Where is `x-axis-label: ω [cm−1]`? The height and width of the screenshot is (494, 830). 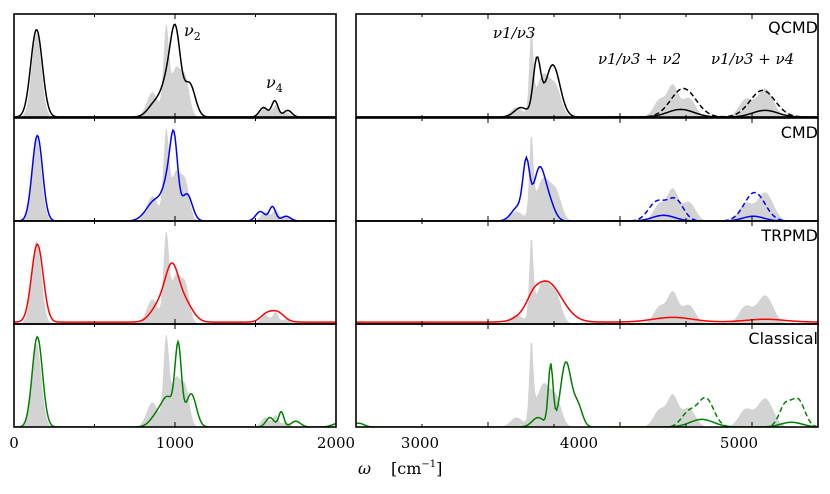 x-axis-label: ω [cm−1] is located at coordinates (400, 468).